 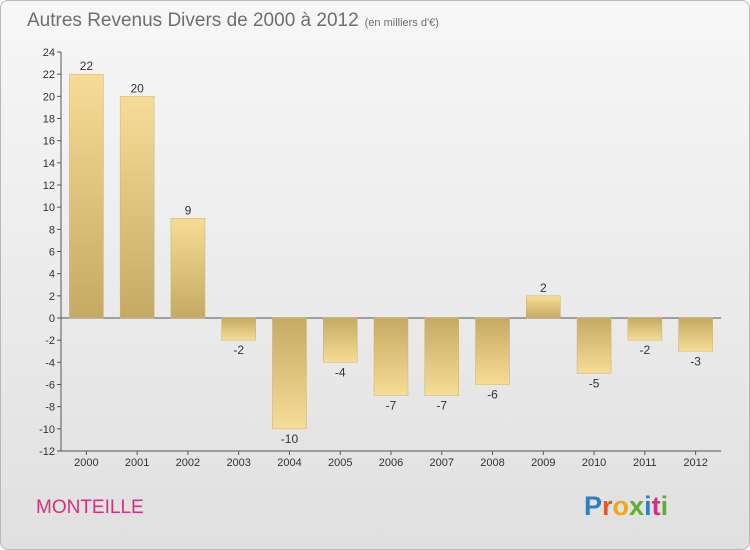 What do you see at coordinates (594, 463) in the screenshot?
I see `x-tick-label: 2010` at bounding box center [594, 463].